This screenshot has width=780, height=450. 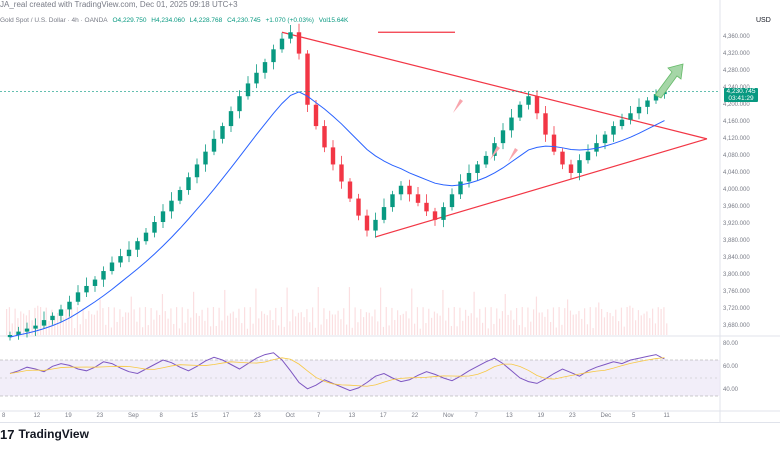 What do you see at coordinates (333, 20) in the screenshot?
I see `volume-value: Vol15.64K` at bounding box center [333, 20].